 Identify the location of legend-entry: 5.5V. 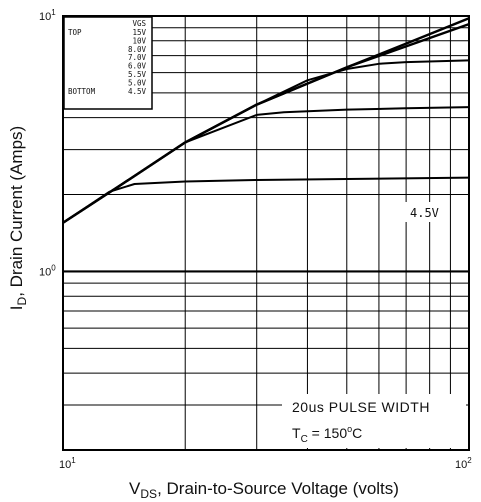
(137, 74).